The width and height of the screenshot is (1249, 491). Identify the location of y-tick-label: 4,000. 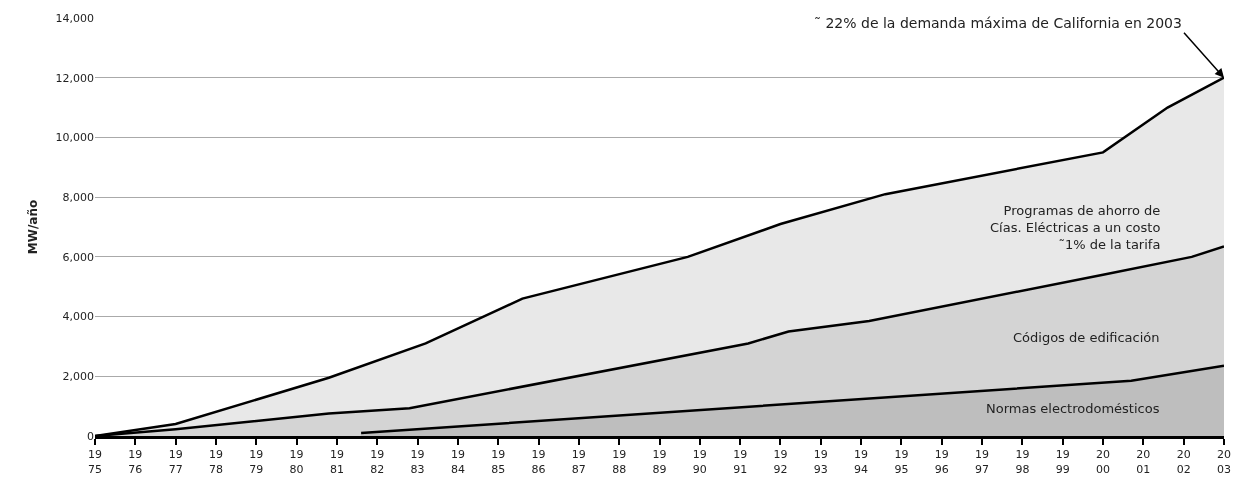
(78, 317).